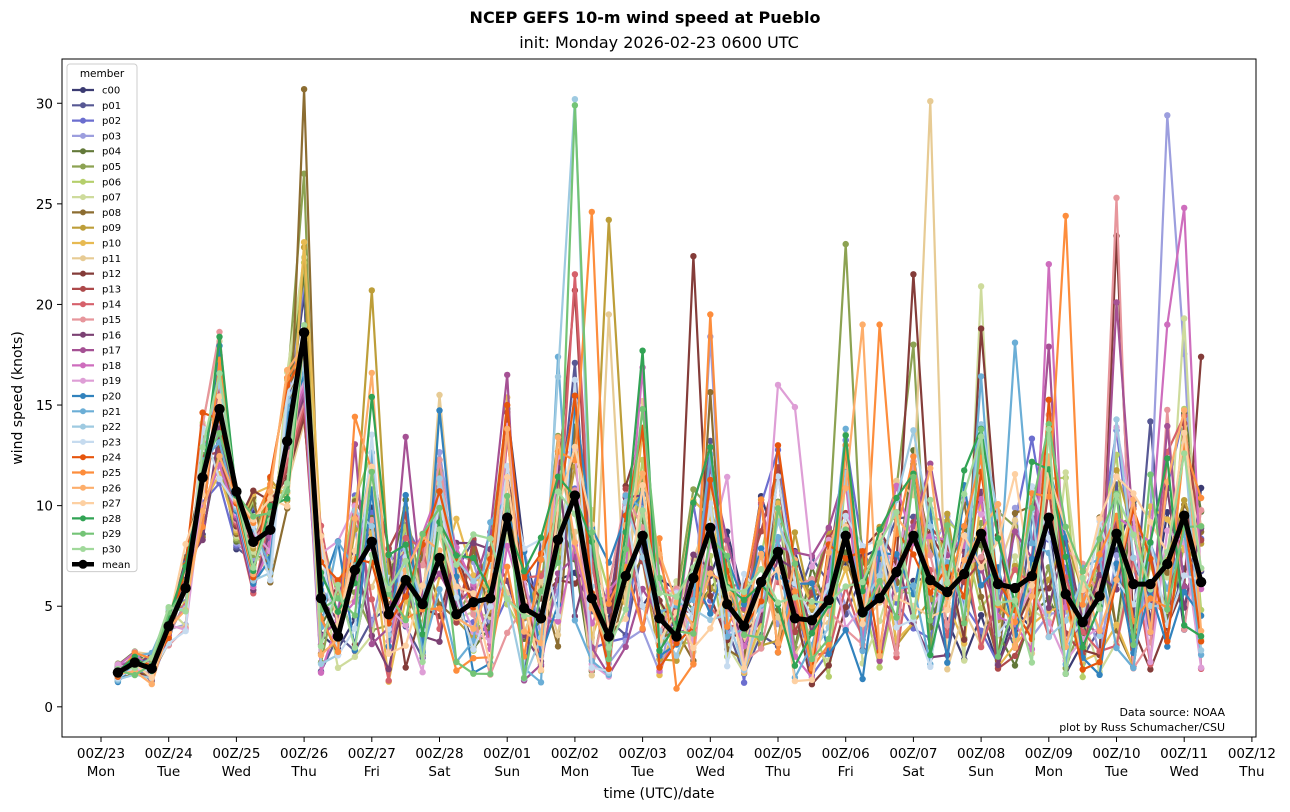 The height and width of the screenshot is (812, 1290). I want to click on legend-label: p09, so click(111, 228).